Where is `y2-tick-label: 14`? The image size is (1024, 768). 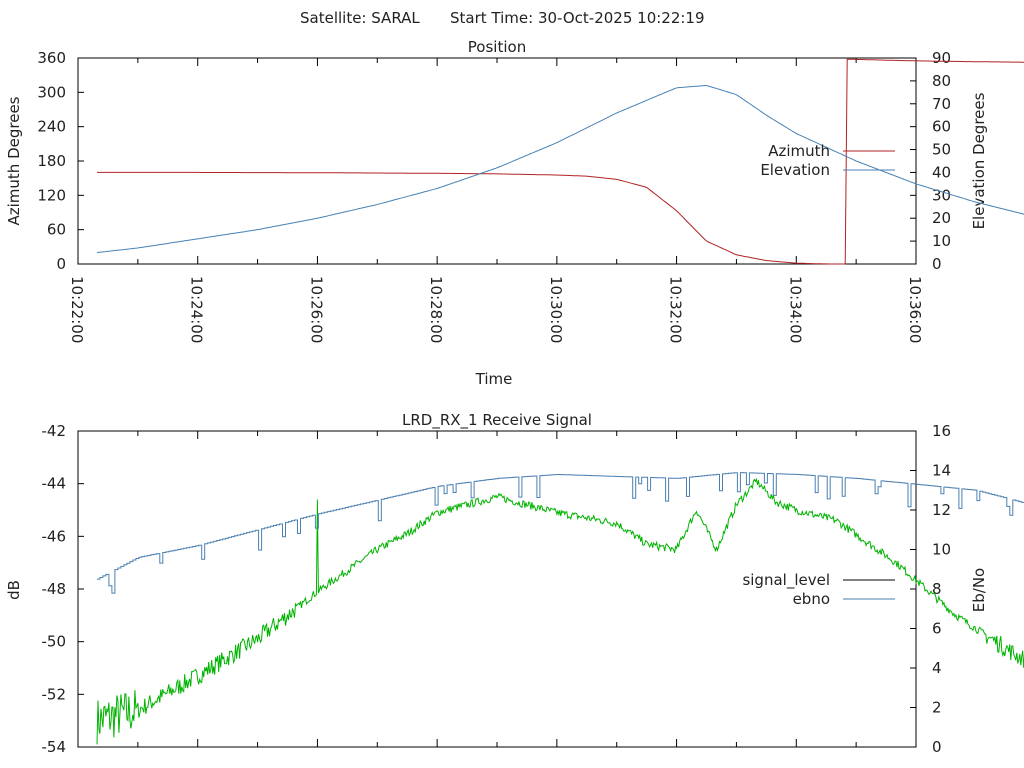
y2-tick-label: 14 is located at coordinates (941, 471).